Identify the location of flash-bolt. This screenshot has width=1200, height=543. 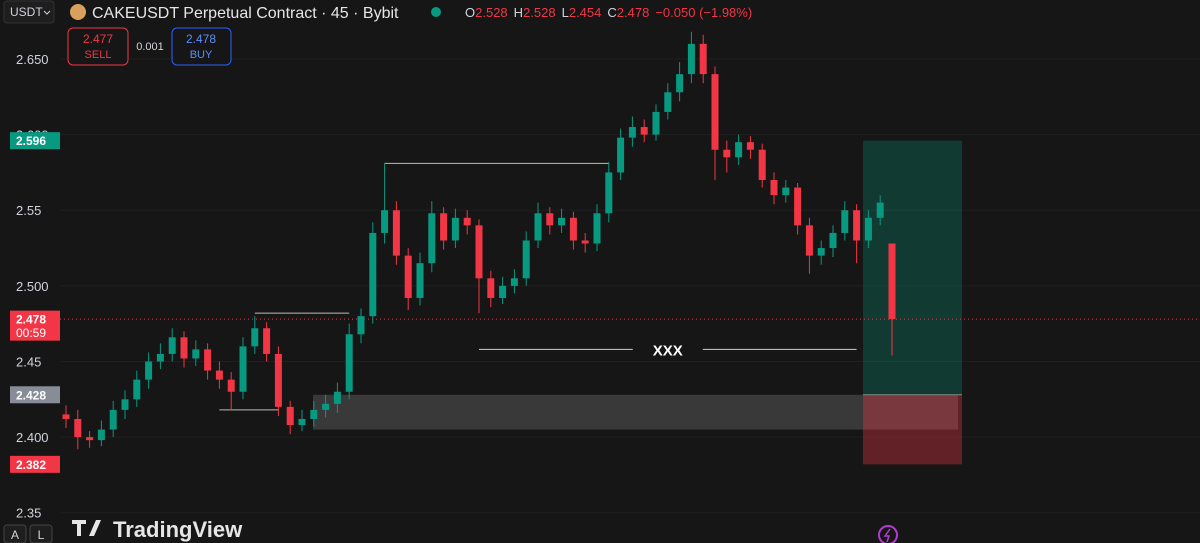
(887, 535).